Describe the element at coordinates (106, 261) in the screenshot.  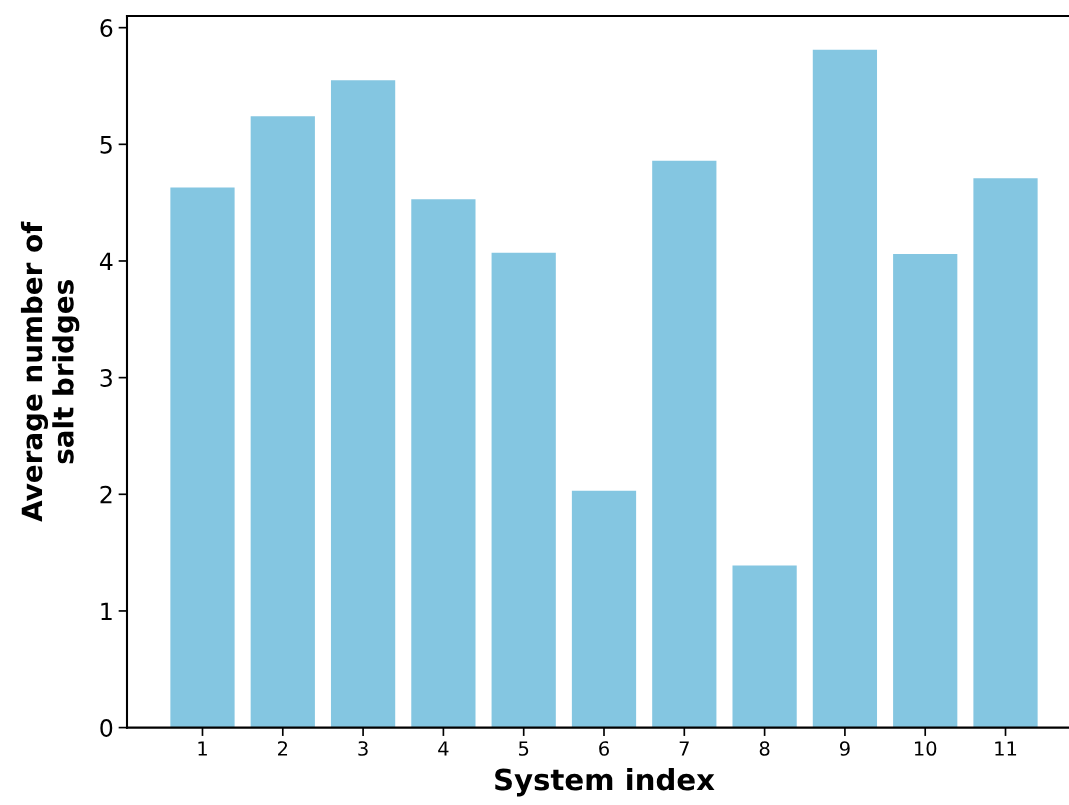
I see `y-tick-label: 4` at that location.